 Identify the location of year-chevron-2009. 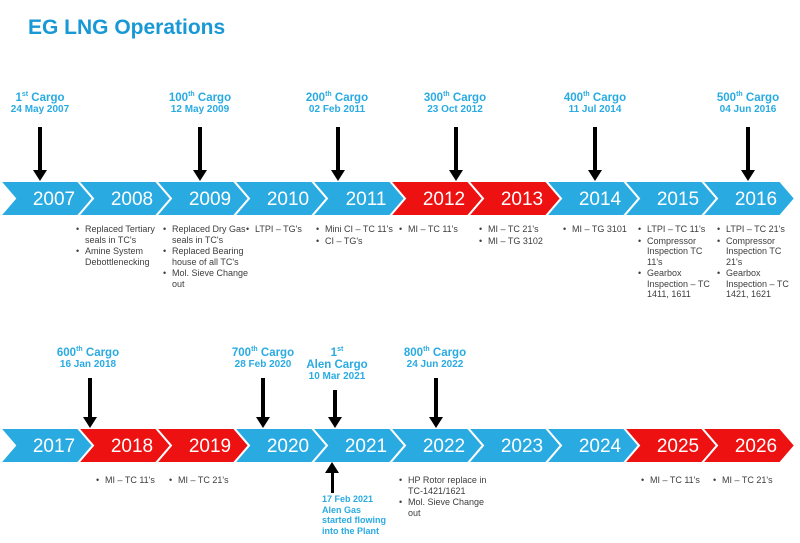
(202, 198).